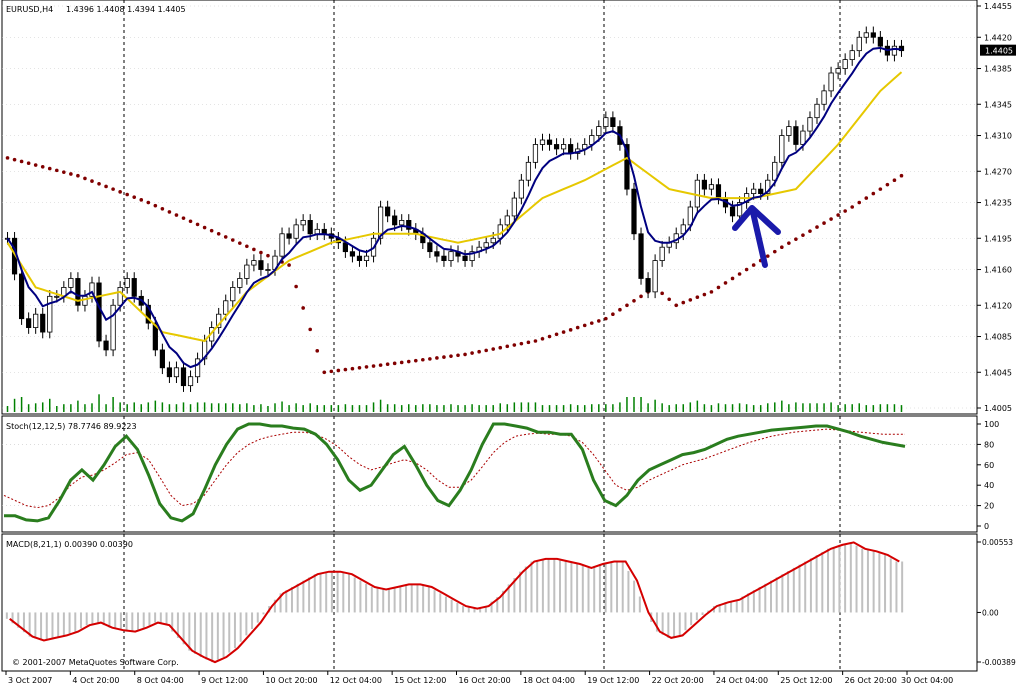 The width and height of the screenshot is (1018, 686). I want to click on price-tick-label: 1.4345, so click(998, 104).